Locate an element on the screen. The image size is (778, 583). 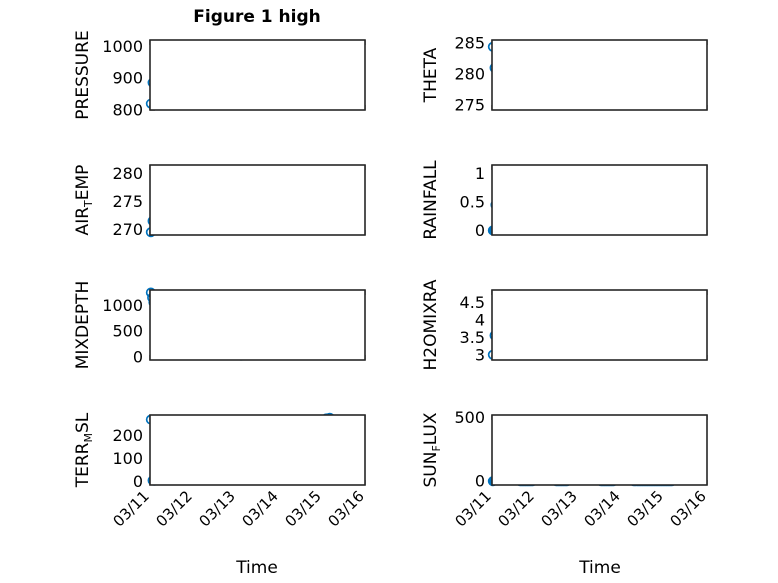
x-axis-label-right: Time is located at coordinates (599, 568).